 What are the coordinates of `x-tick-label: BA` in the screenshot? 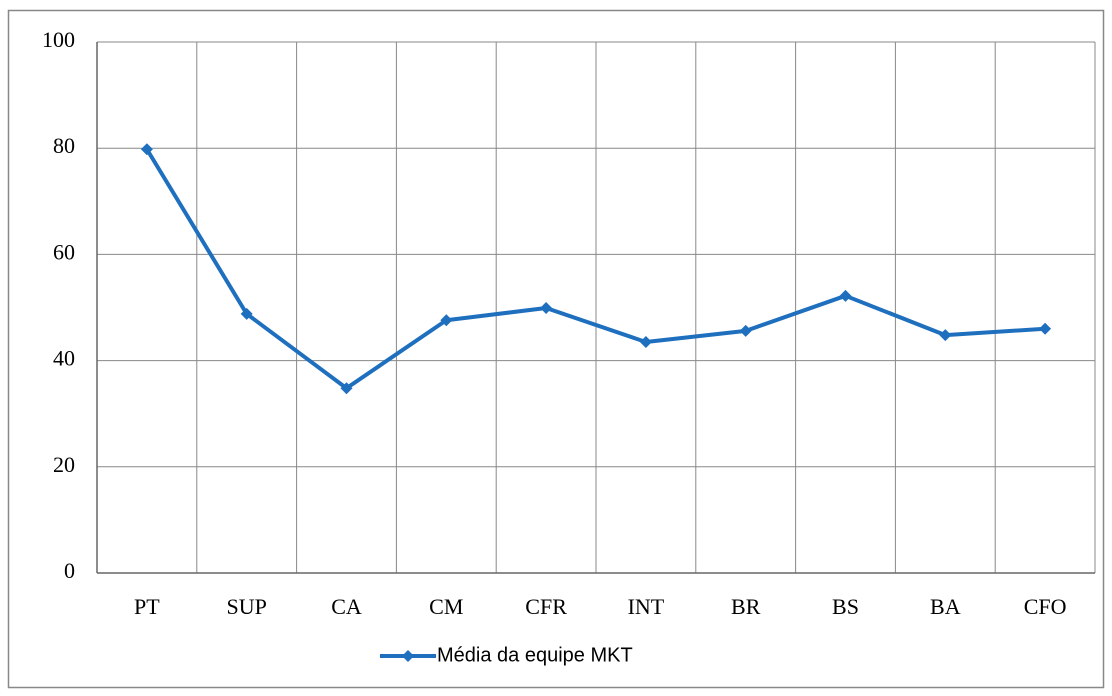 It's located at (945, 606).